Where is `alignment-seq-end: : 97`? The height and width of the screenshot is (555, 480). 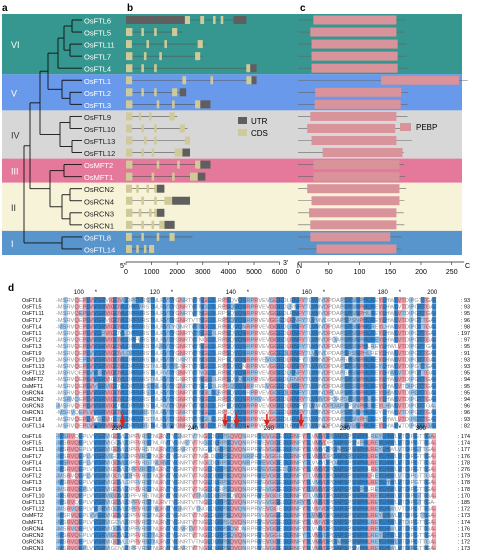
alignment-seq-end: : 97 is located at coordinates (465, 341).